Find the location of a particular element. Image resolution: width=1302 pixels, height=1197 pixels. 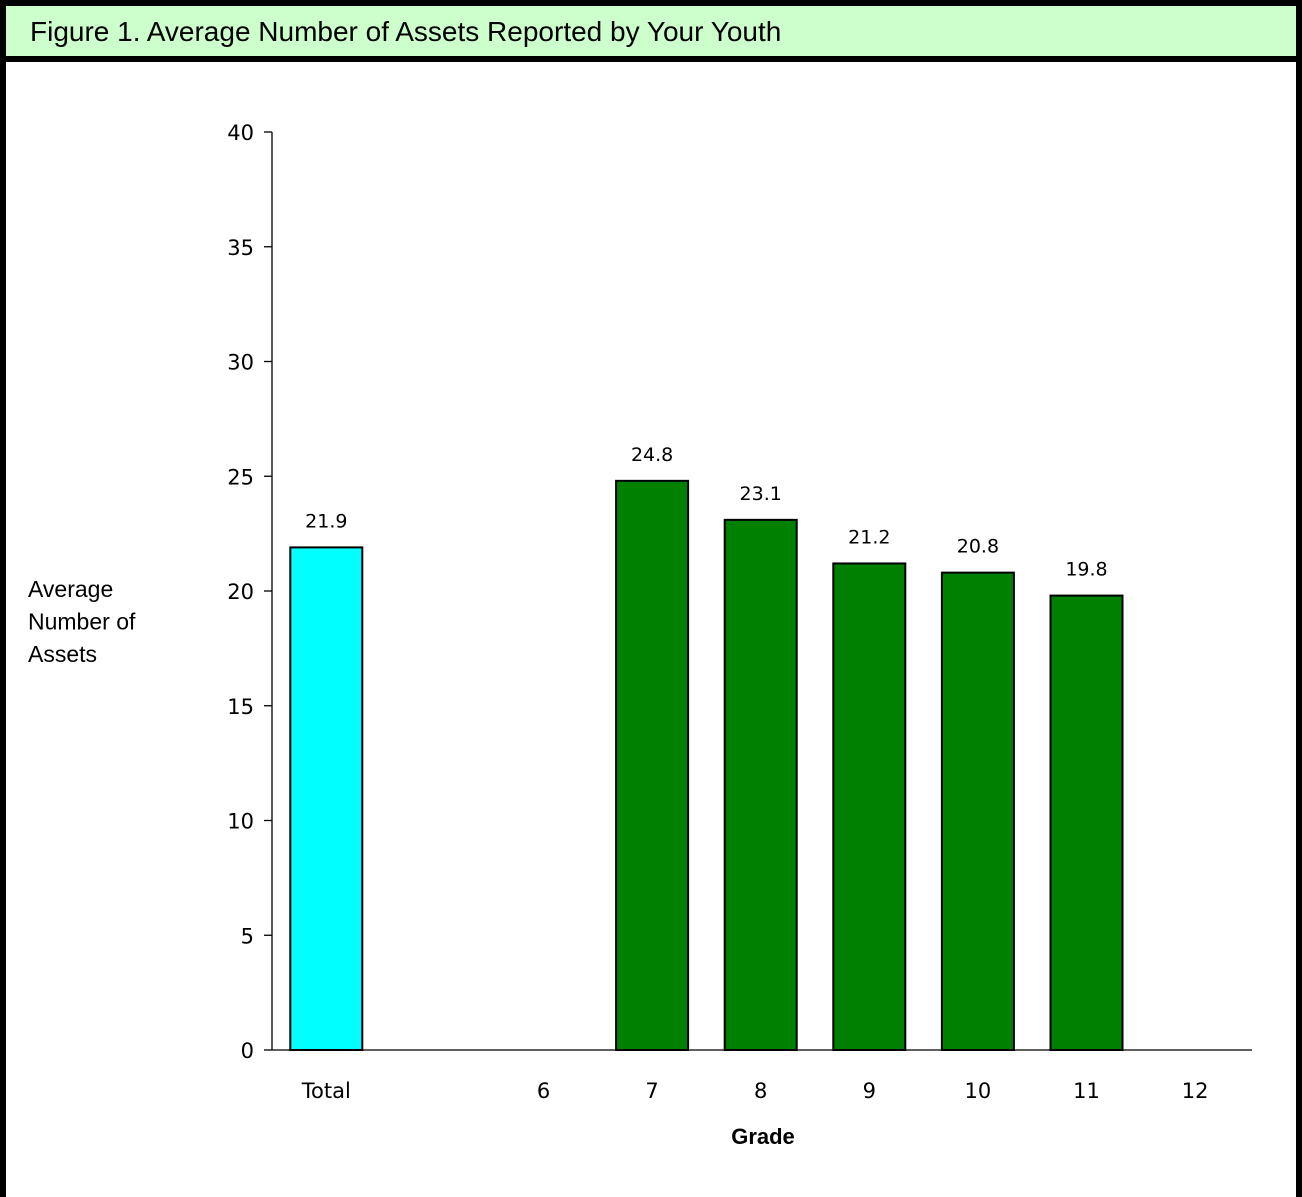

y-tick-label: 35 is located at coordinates (240, 248).